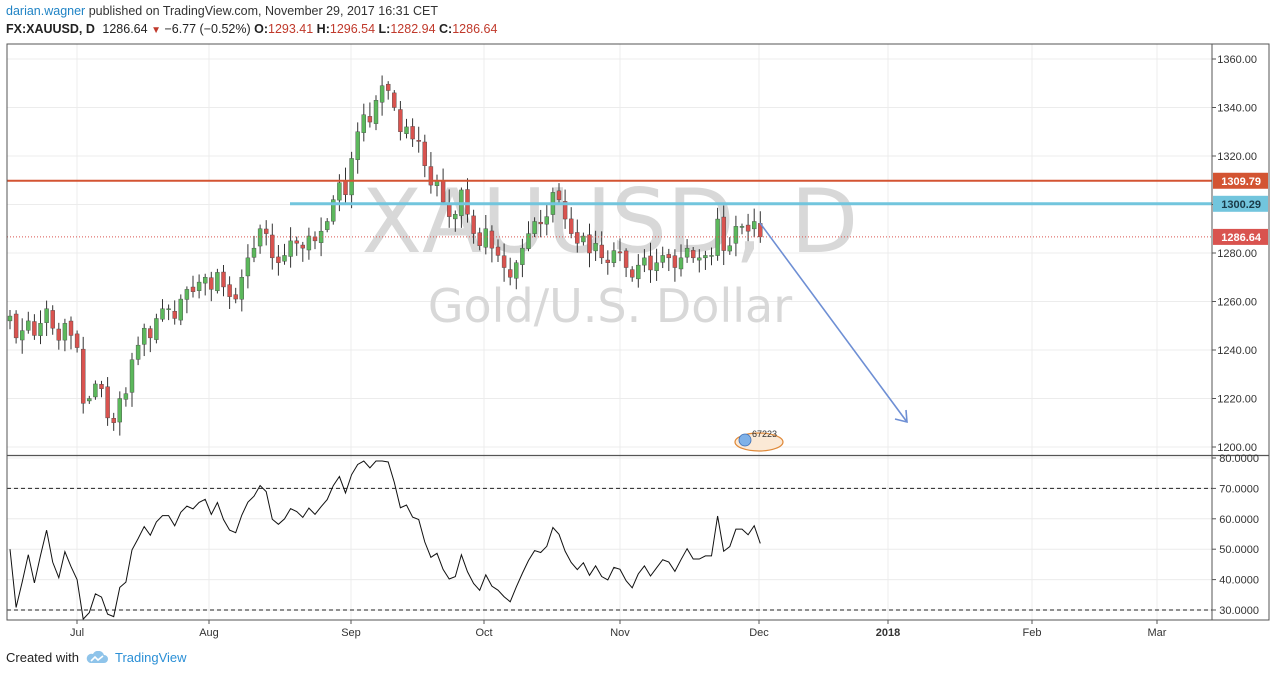  Describe the element at coordinates (888, 633) in the screenshot. I see `time-tick-label: 2018` at that location.